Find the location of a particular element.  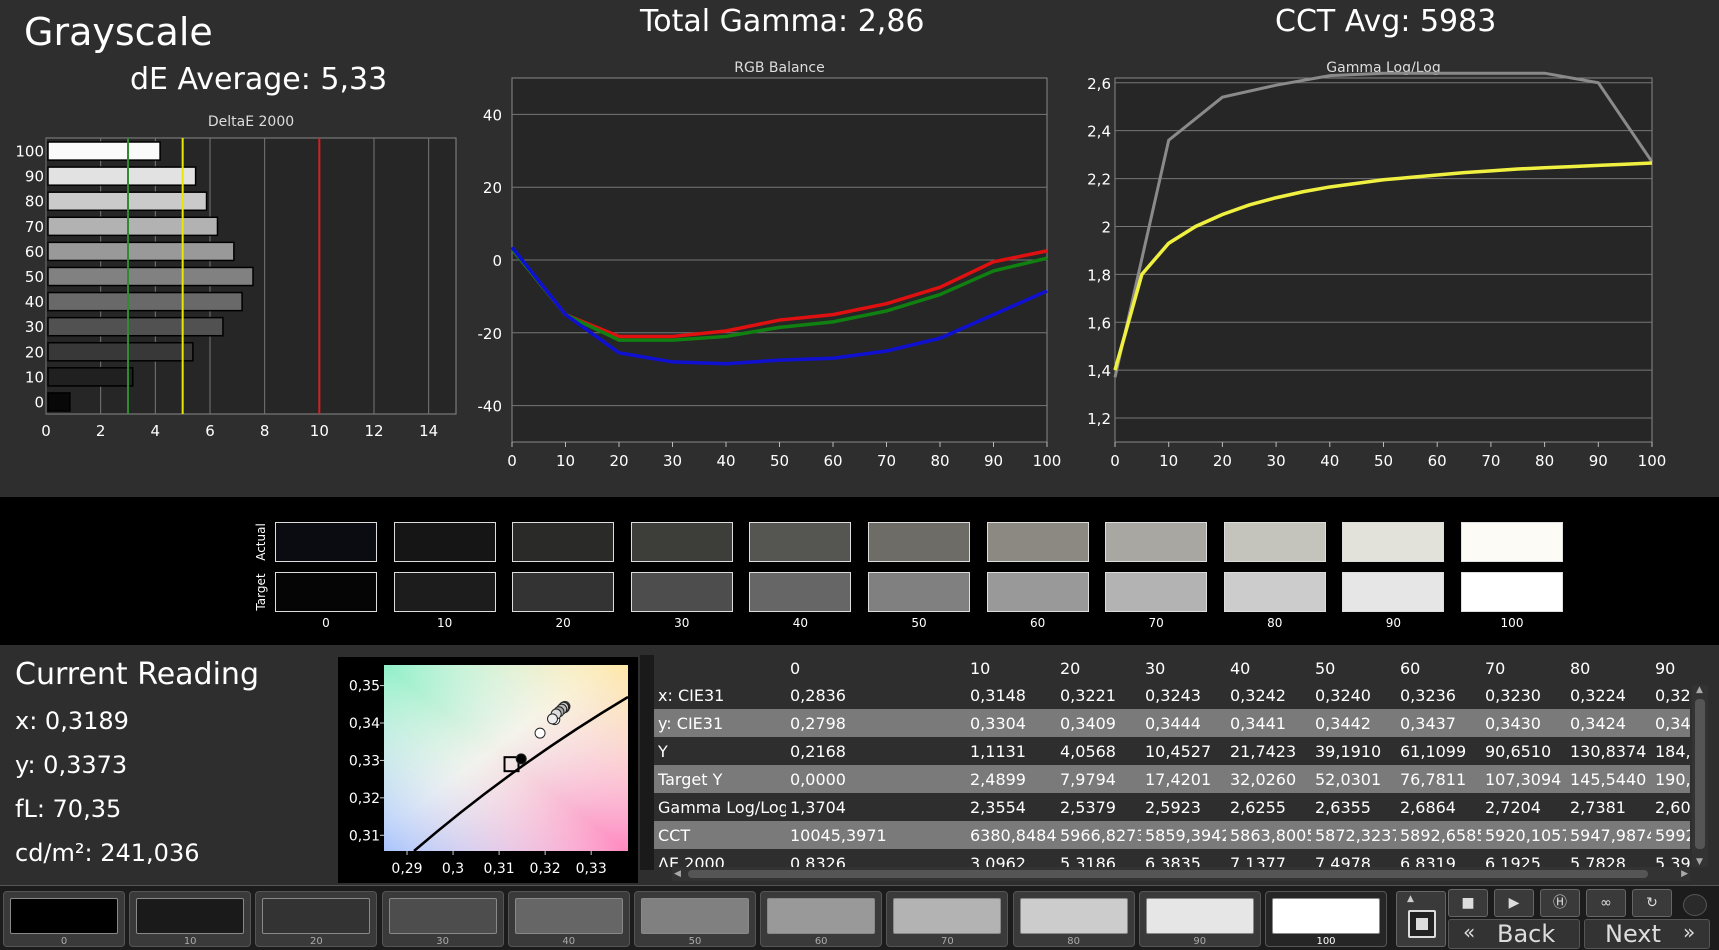

gamma-ytick: 1,2 is located at coordinates (1099, 419).